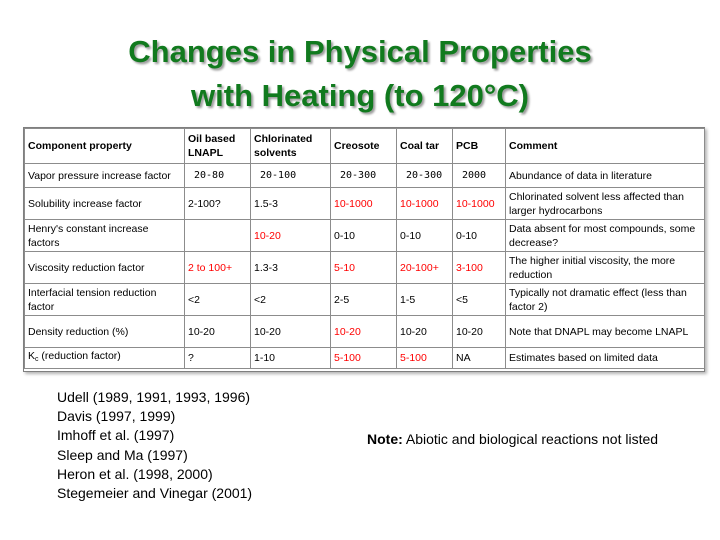  Describe the element at coordinates (290, 175) in the screenshot. I see `cell-chlorinated: 20-100` at that location.